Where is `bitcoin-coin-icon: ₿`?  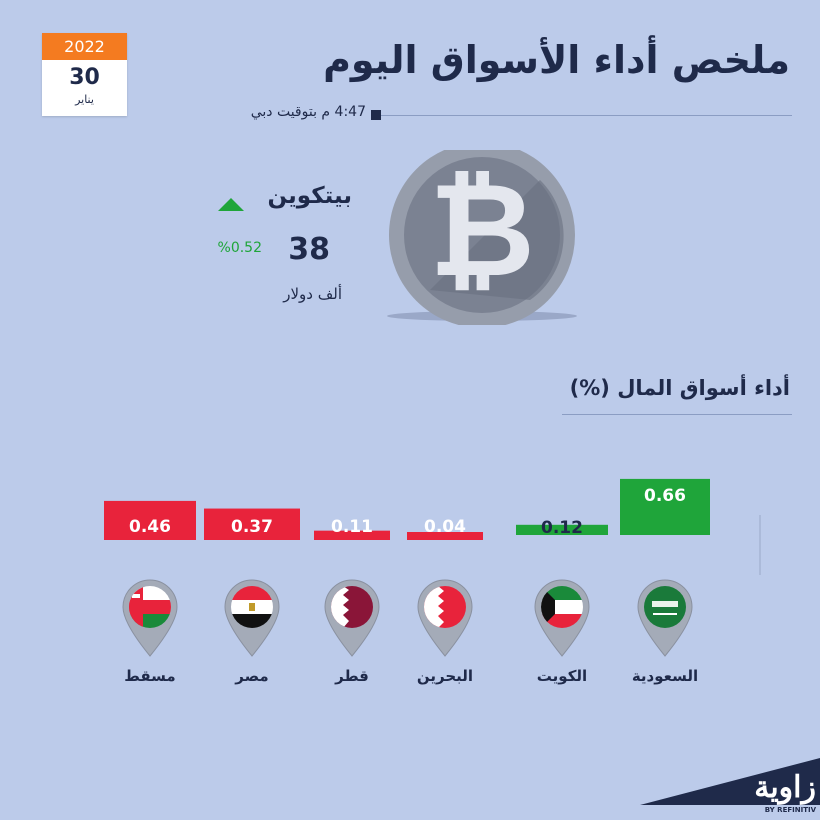
bitcoin-coin-icon: ₿ is located at coordinates (482, 237).